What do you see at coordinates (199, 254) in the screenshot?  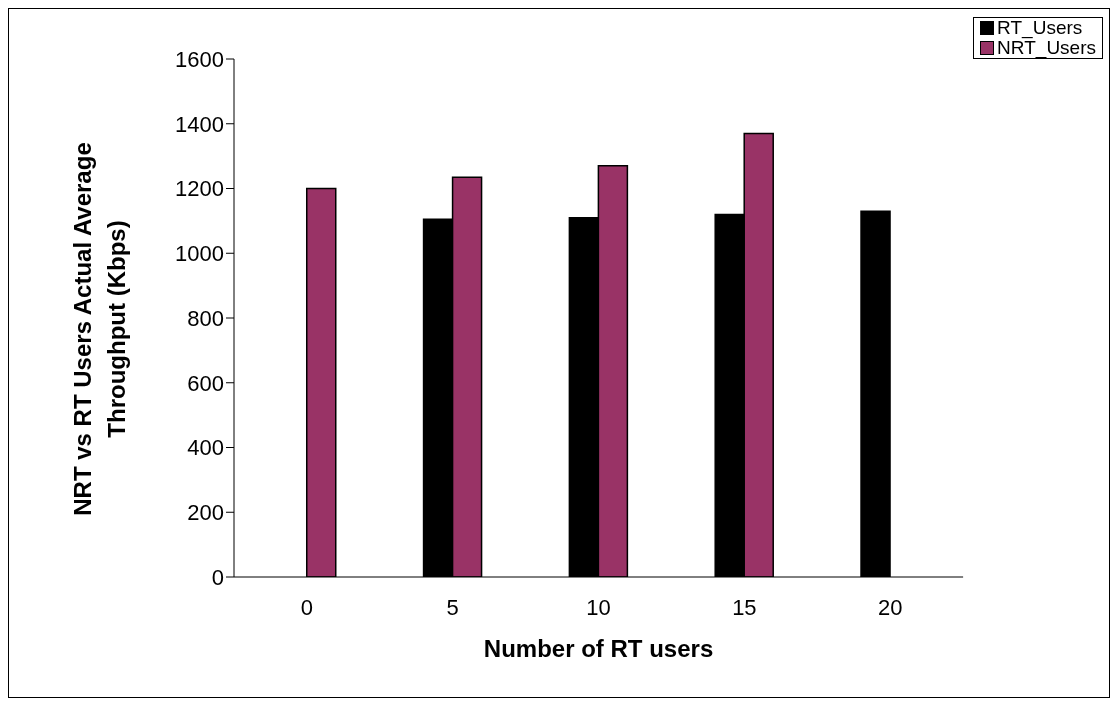 I see `y-tick-label: 1000` at bounding box center [199, 254].